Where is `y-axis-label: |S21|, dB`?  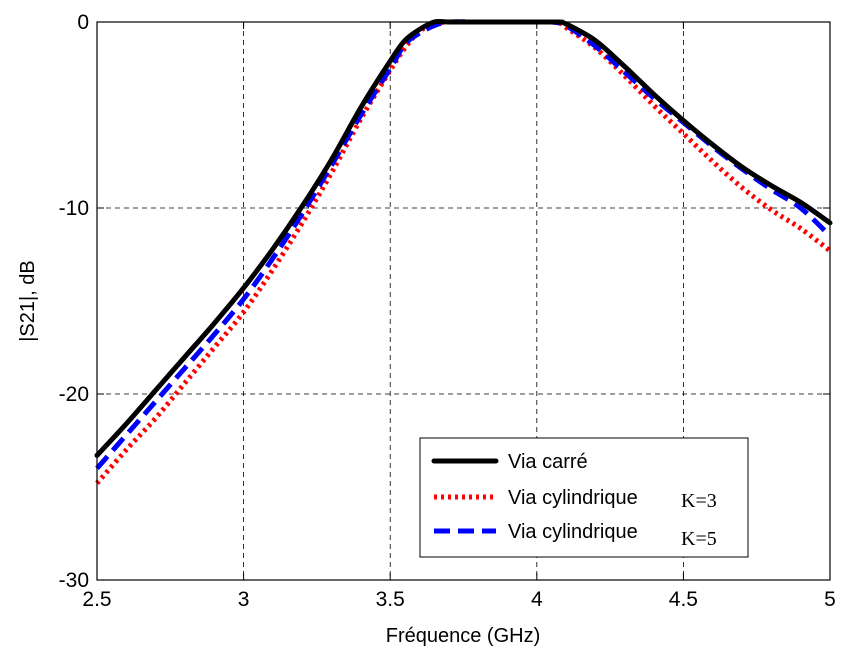
y-axis-label: |S21|, dB is located at coordinates (28, 301).